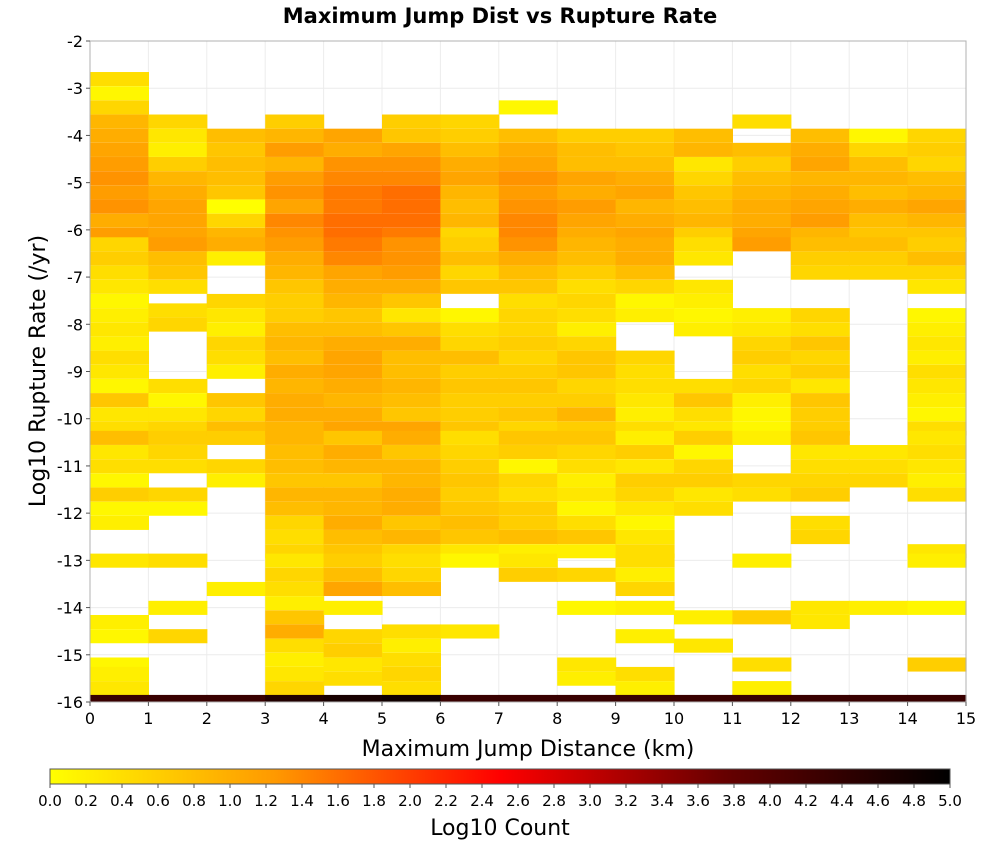  What do you see at coordinates (75, 88) in the screenshot?
I see `y-tick-label: -3` at bounding box center [75, 88].